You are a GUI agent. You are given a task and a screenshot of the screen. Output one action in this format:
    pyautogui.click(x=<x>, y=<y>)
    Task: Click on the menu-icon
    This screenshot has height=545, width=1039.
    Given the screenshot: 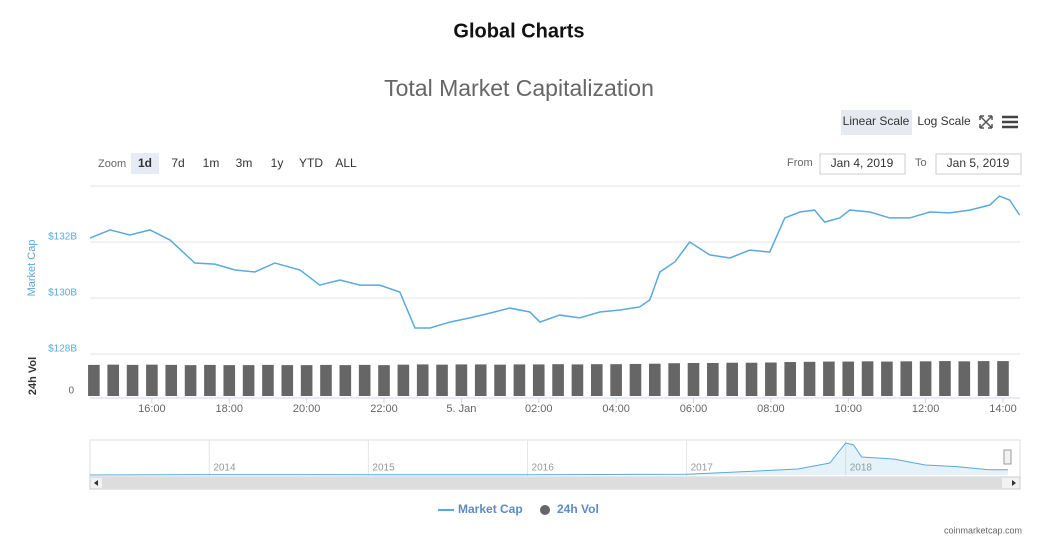 What is the action you would take?
    pyautogui.click(x=1010, y=122)
    